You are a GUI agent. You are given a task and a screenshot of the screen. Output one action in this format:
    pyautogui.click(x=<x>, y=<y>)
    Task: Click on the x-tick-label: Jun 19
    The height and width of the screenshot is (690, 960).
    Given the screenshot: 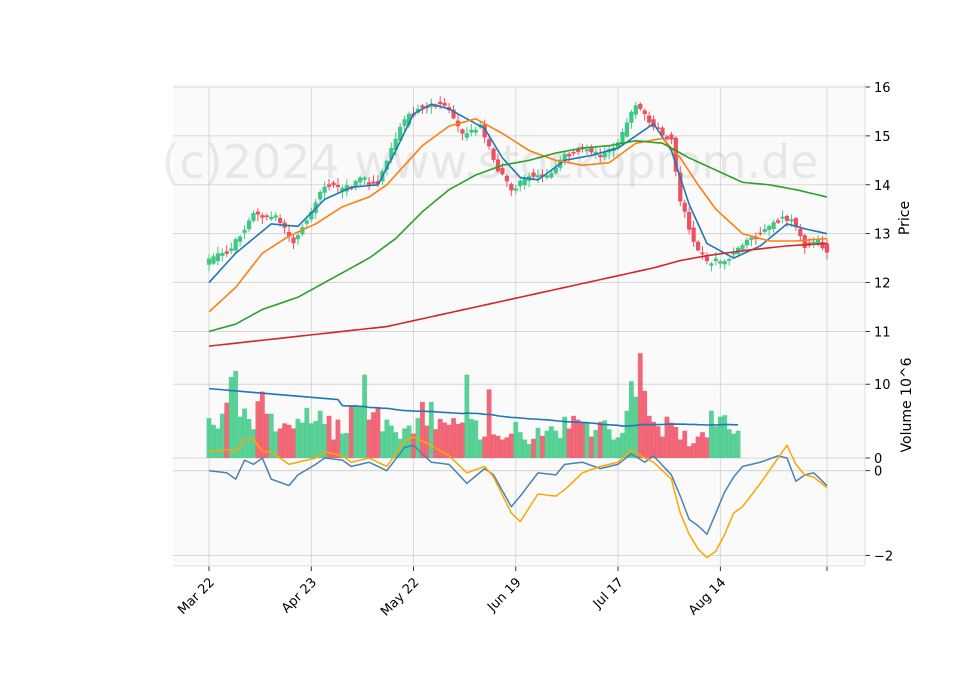 What is the action you would take?
    pyautogui.click(x=504, y=595)
    